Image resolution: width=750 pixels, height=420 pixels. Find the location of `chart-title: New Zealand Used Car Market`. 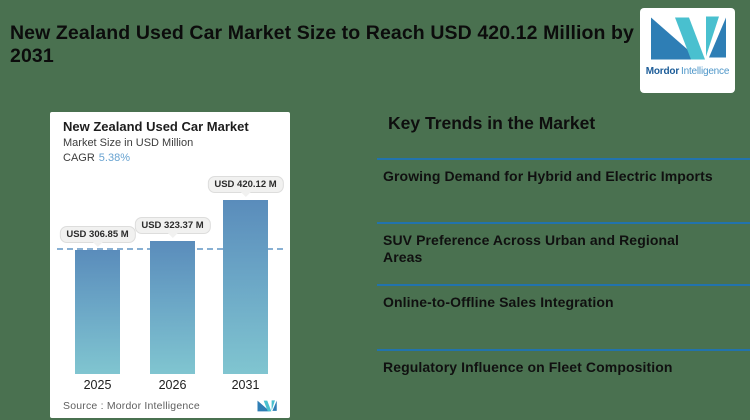

chart-title: New Zealand Used Car Market is located at coordinates (156, 126).